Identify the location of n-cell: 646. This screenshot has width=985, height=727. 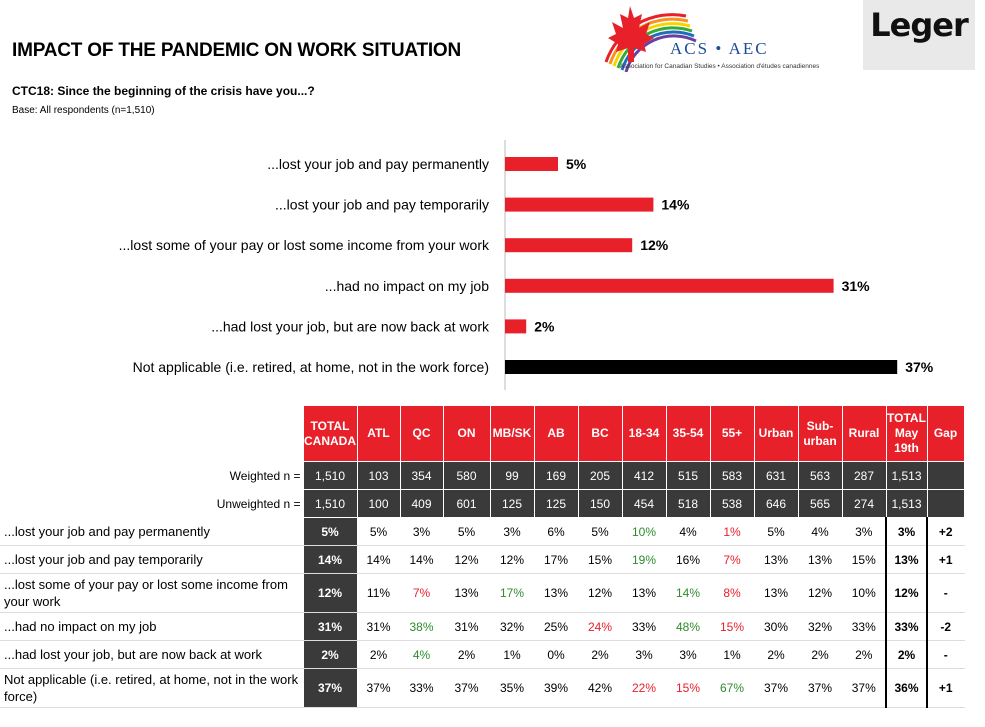
(776, 503).